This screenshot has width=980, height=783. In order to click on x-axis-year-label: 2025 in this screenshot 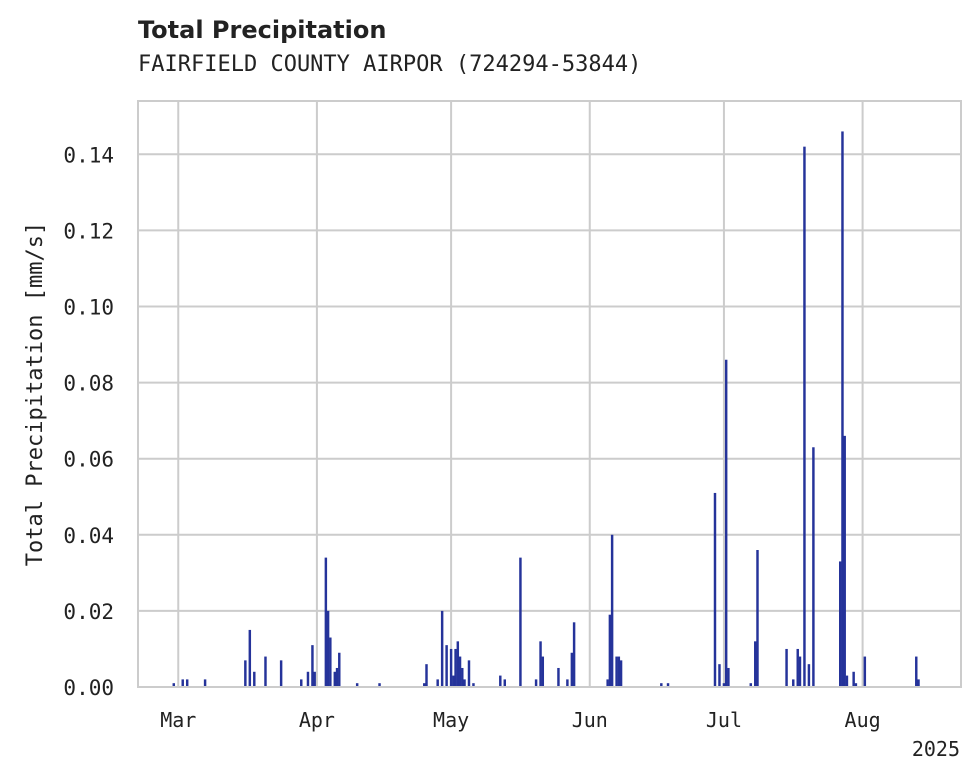, I will do `click(936, 749)`.